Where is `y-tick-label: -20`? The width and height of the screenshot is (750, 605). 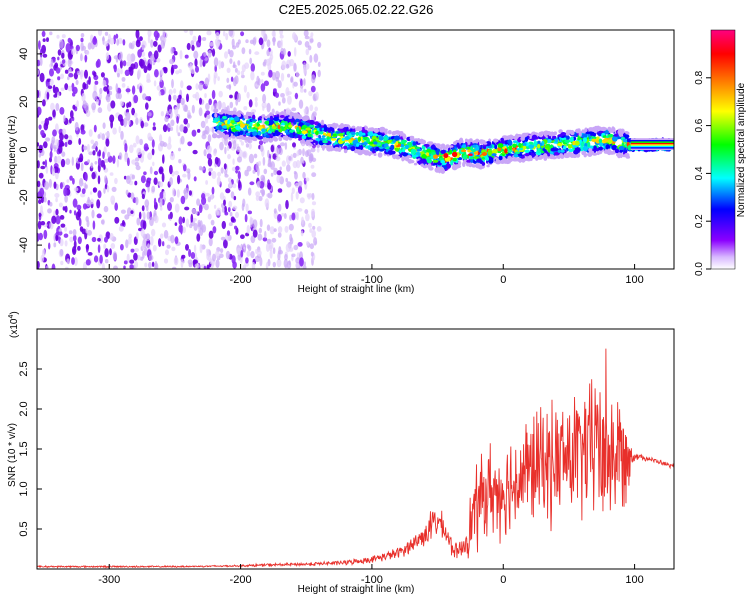
y-tick-label: -20 is located at coordinates (24, 197).